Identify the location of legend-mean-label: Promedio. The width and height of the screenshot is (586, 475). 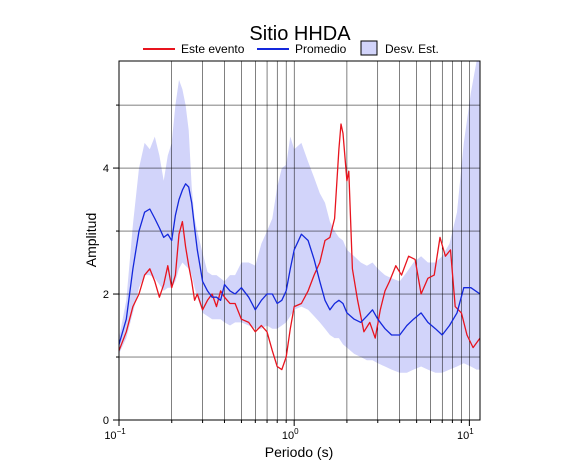
(321, 49).